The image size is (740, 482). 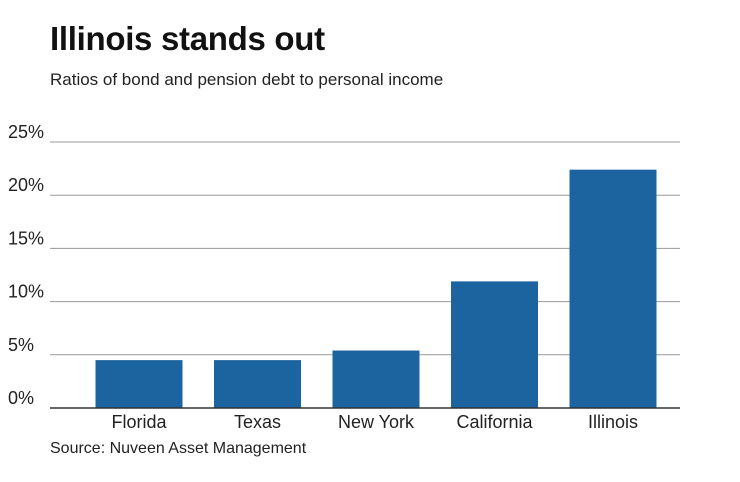 What do you see at coordinates (26, 185) in the screenshot?
I see `y-tick-label: 20%` at bounding box center [26, 185].